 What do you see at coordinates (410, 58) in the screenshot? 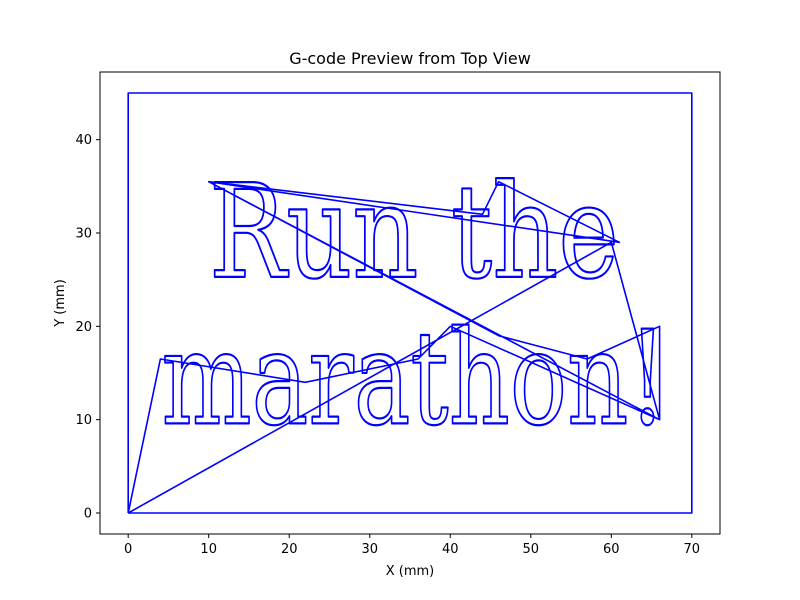
I see `chart-title: G-code Preview from Top View` at bounding box center [410, 58].